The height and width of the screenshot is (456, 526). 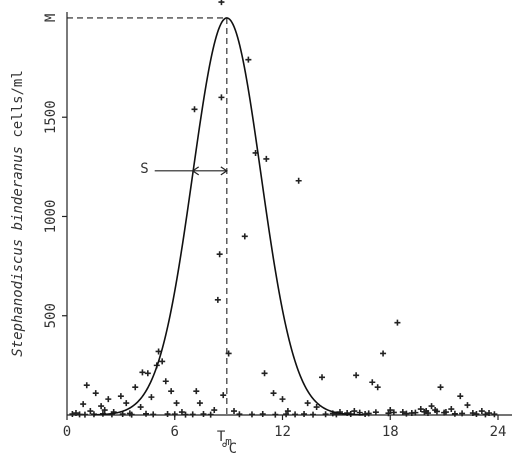 What do you see at coordinates (498, 432) in the screenshot?
I see `x-tick-label: 24` at bounding box center [498, 432].